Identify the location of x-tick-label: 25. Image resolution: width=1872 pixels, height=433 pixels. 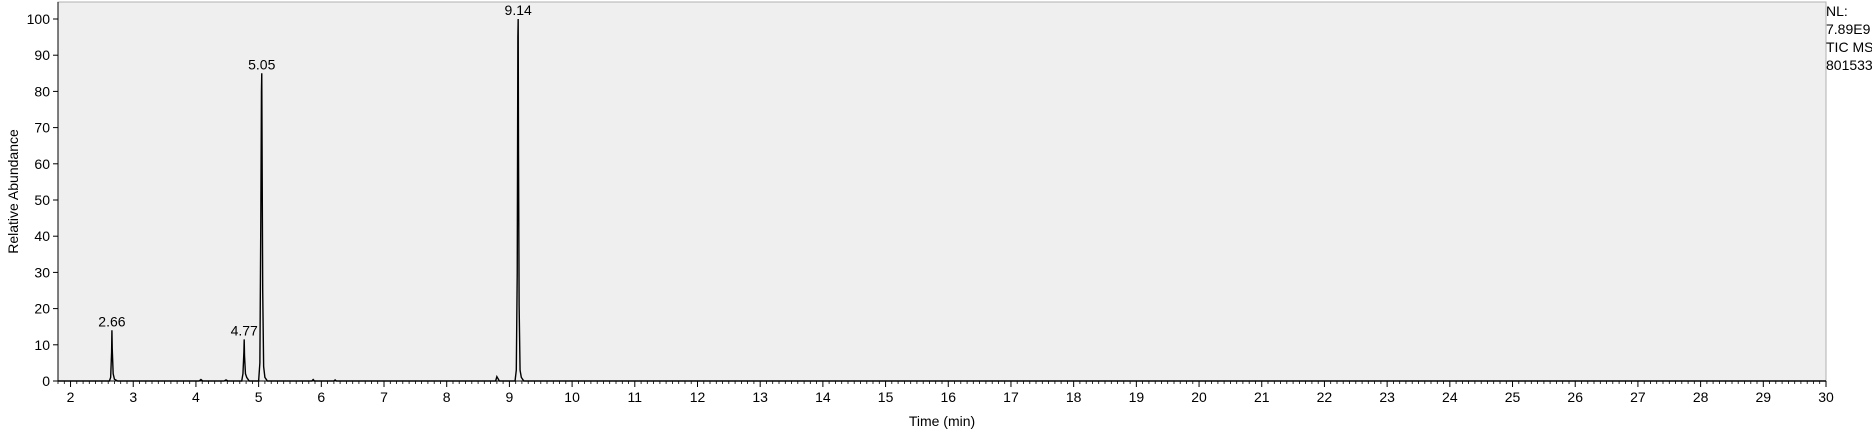
(1513, 397).